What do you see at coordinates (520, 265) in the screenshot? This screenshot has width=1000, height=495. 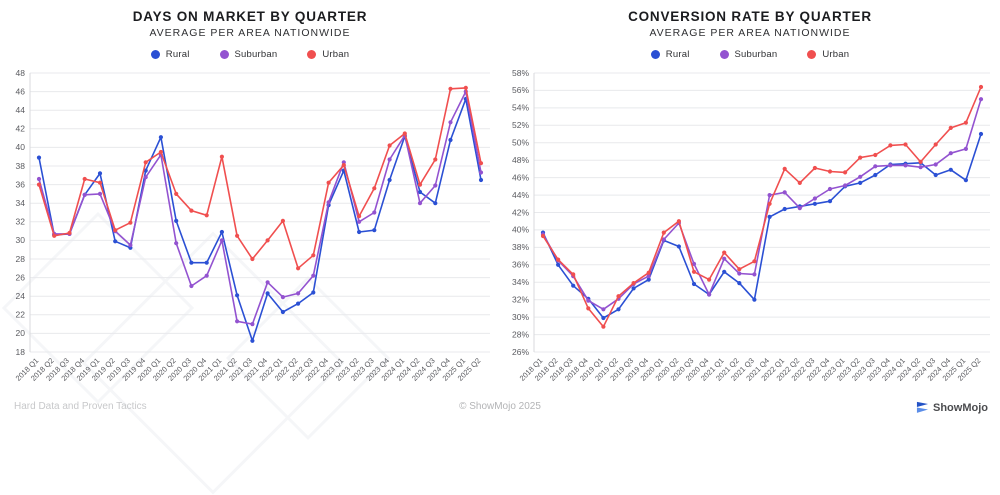 I see `svg-text: 36%` at bounding box center [520, 265].